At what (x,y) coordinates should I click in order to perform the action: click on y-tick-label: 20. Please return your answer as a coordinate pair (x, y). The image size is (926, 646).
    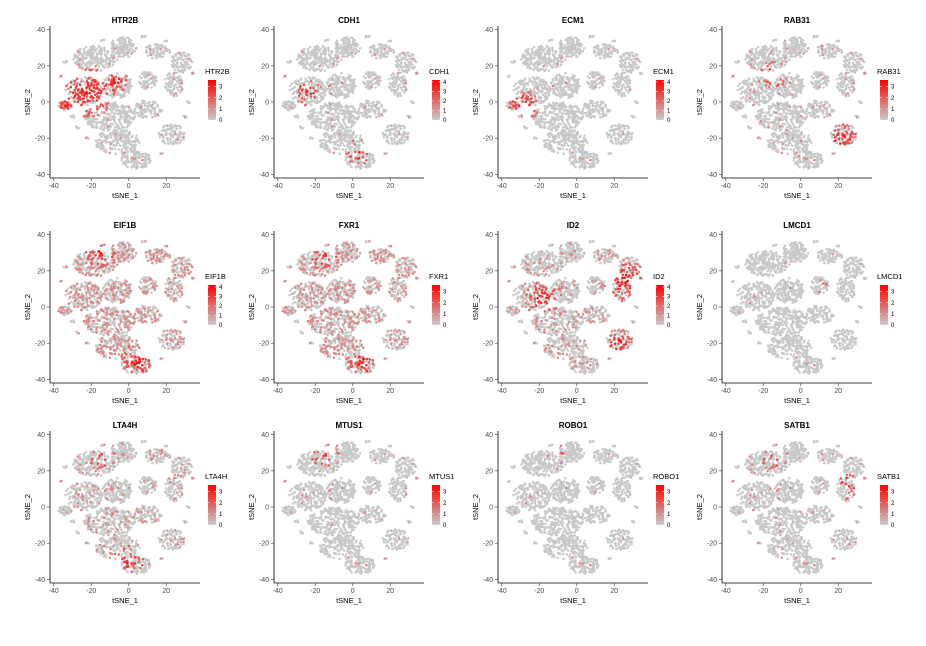
    Looking at the image, I should click on (265, 66).